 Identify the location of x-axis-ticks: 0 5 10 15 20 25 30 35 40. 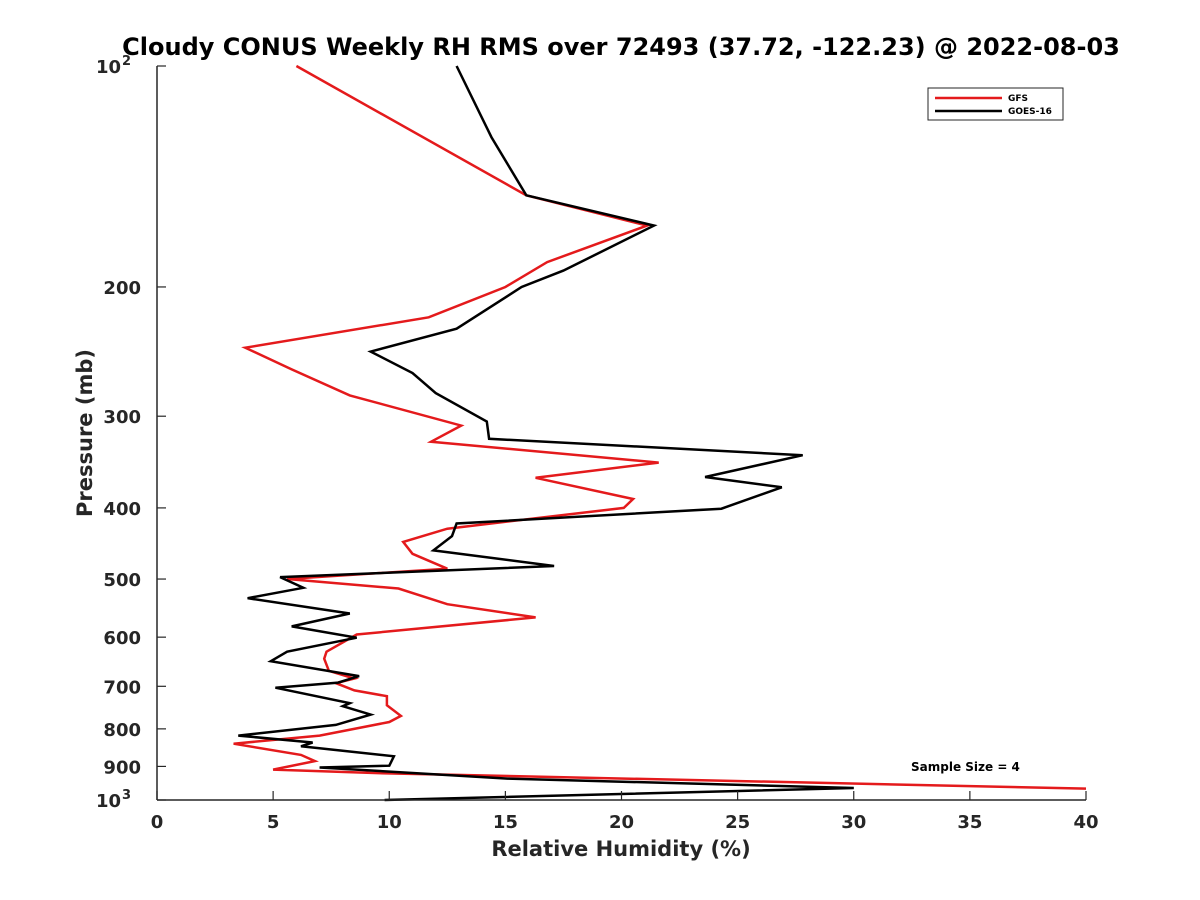
(625, 812).